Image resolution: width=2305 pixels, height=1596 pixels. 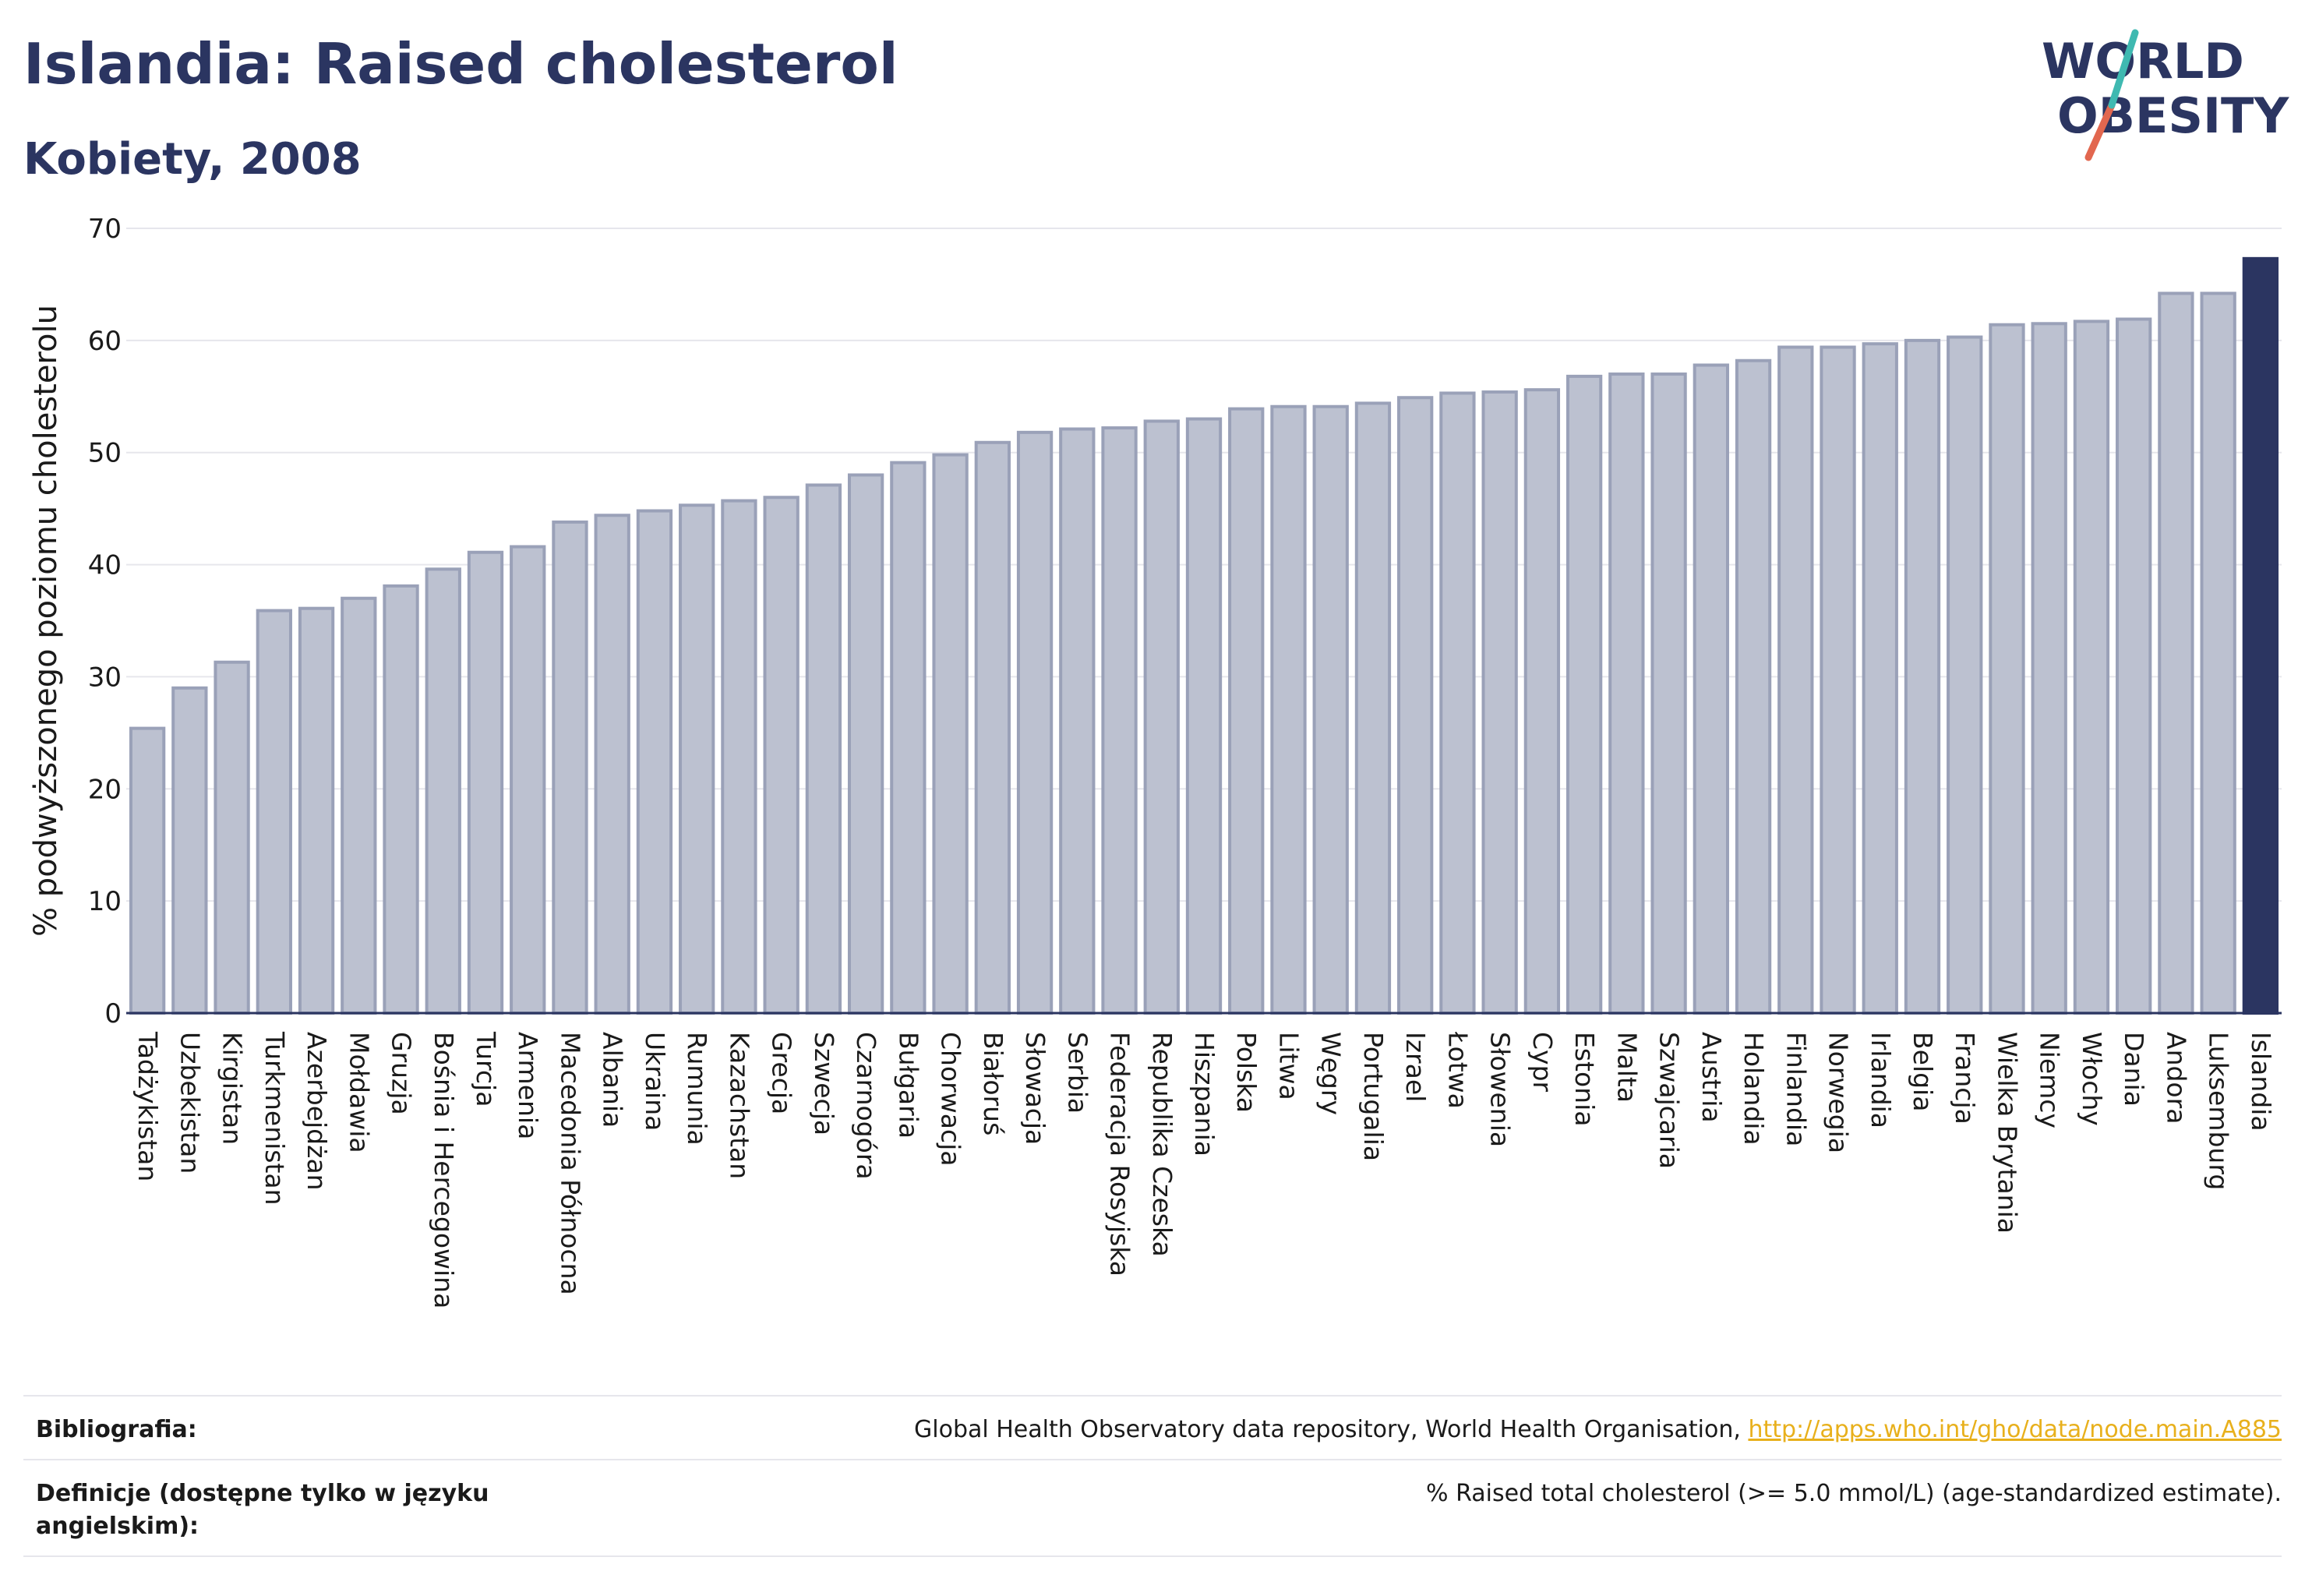 What do you see at coordinates (528, 780) in the screenshot?
I see `bar-Armenia` at bounding box center [528, 780].